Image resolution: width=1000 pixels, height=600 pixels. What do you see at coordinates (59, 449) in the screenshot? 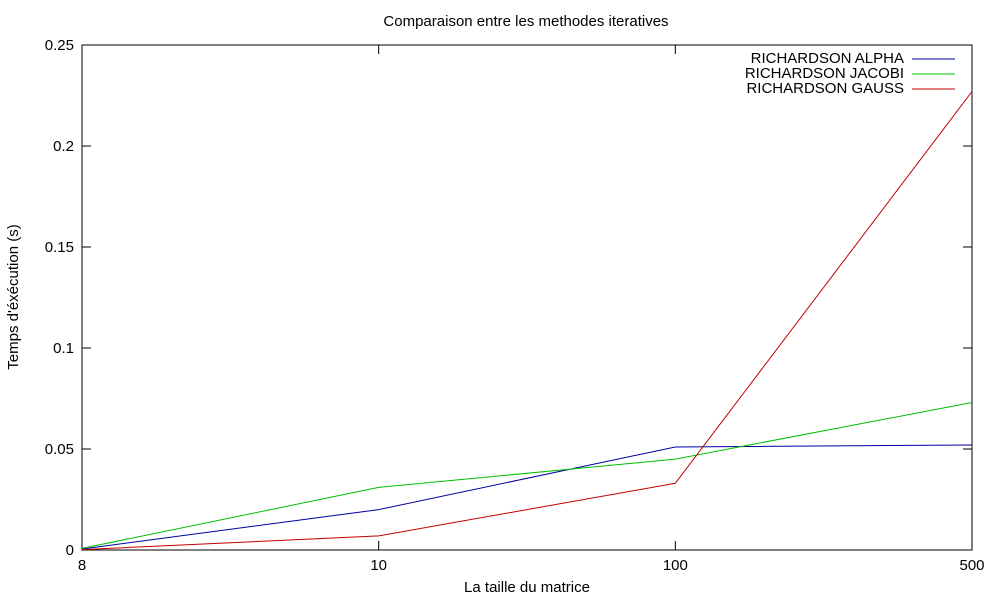
I see `y-tick-label: 0.05` at bounding box center [59, 449].